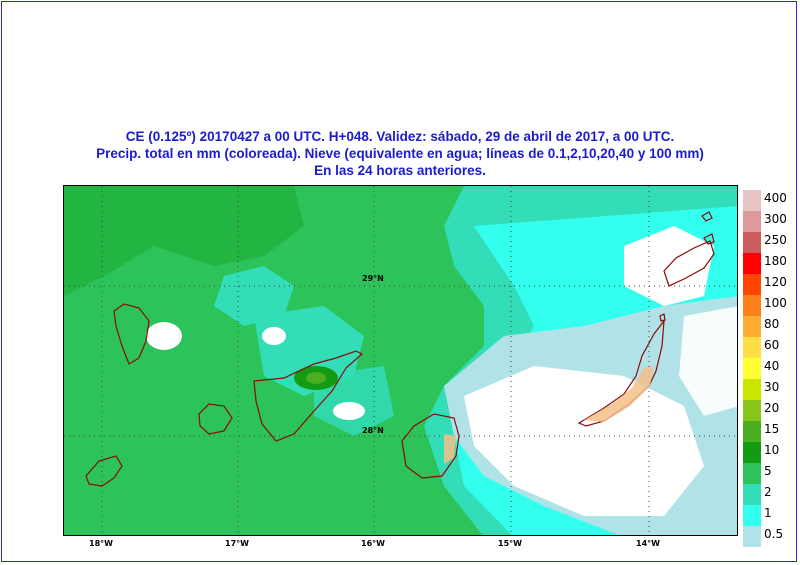 The width and height of the screenshot is (800, 565). I want to click on legend-item: 40, so click(771, 368).